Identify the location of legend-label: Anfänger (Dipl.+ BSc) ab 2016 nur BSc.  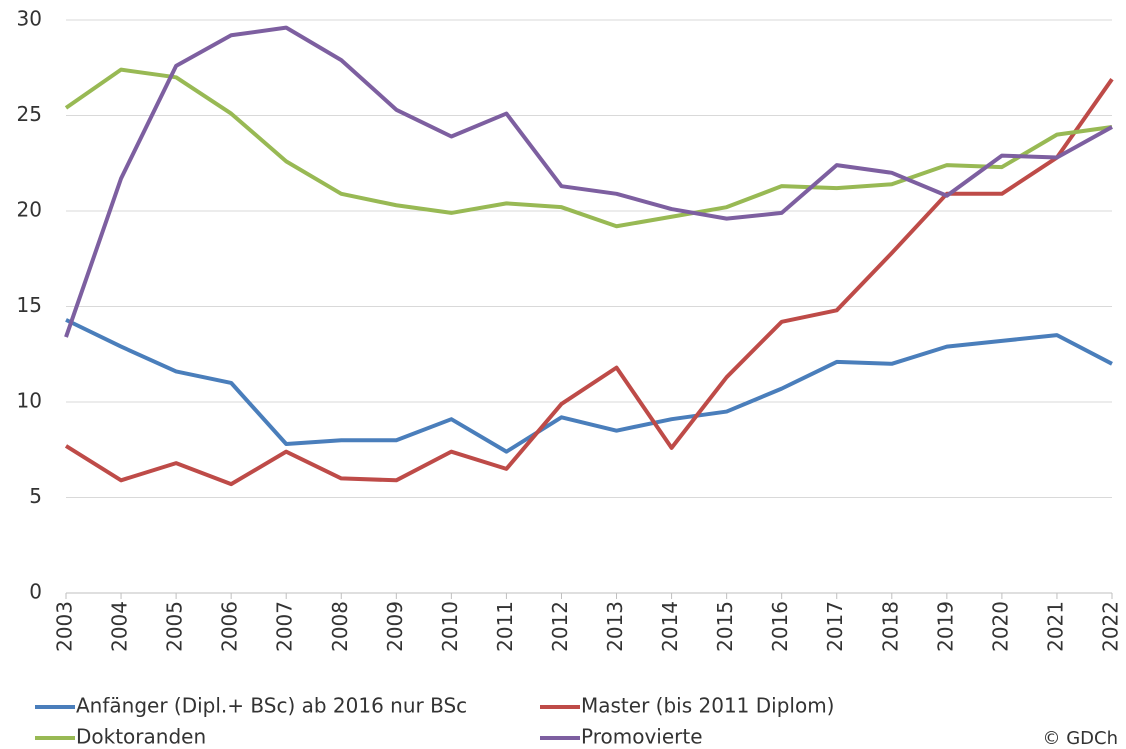
(271, 706).